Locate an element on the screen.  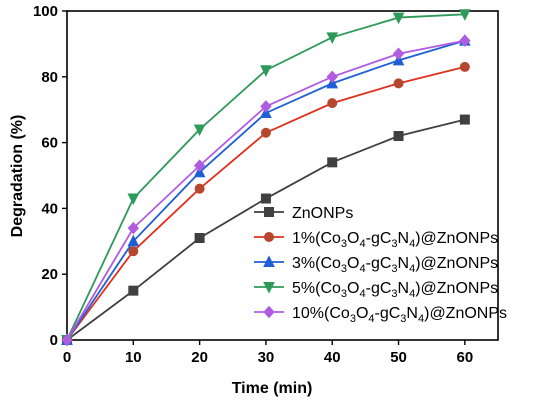
legend-label-0: ZnONPs is located at coordinates (322, 213).